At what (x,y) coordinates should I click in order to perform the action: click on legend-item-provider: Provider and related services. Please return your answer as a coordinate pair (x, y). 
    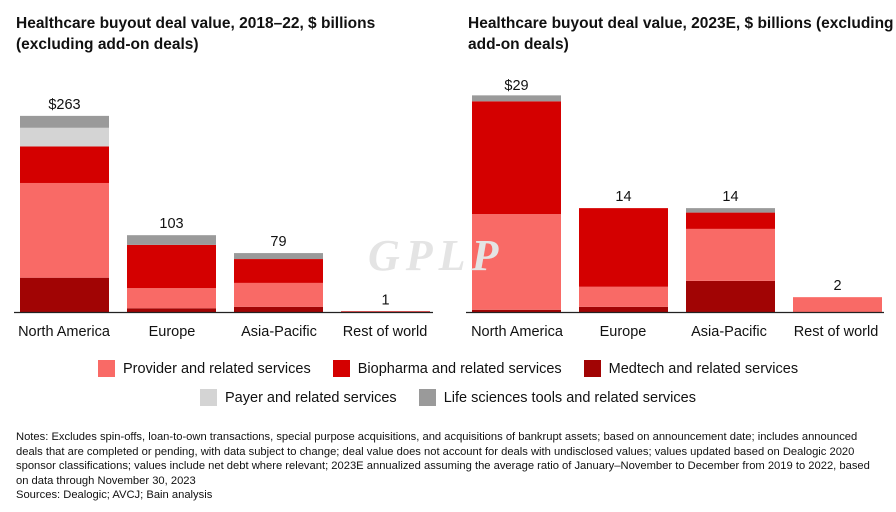
    Looking at the image, I should click on (204, 368).